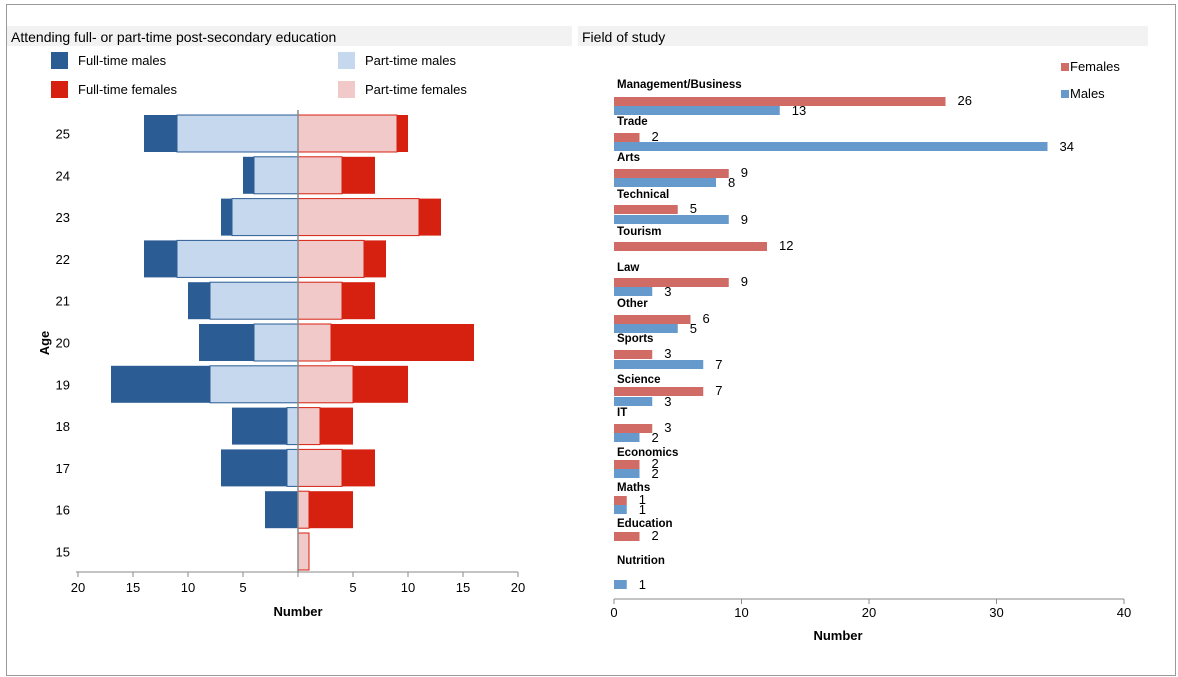  What do you see at coordinates (408, 587) in the screenshot?
I see `x-tick-label: 10` at bounding box center [408, 587].